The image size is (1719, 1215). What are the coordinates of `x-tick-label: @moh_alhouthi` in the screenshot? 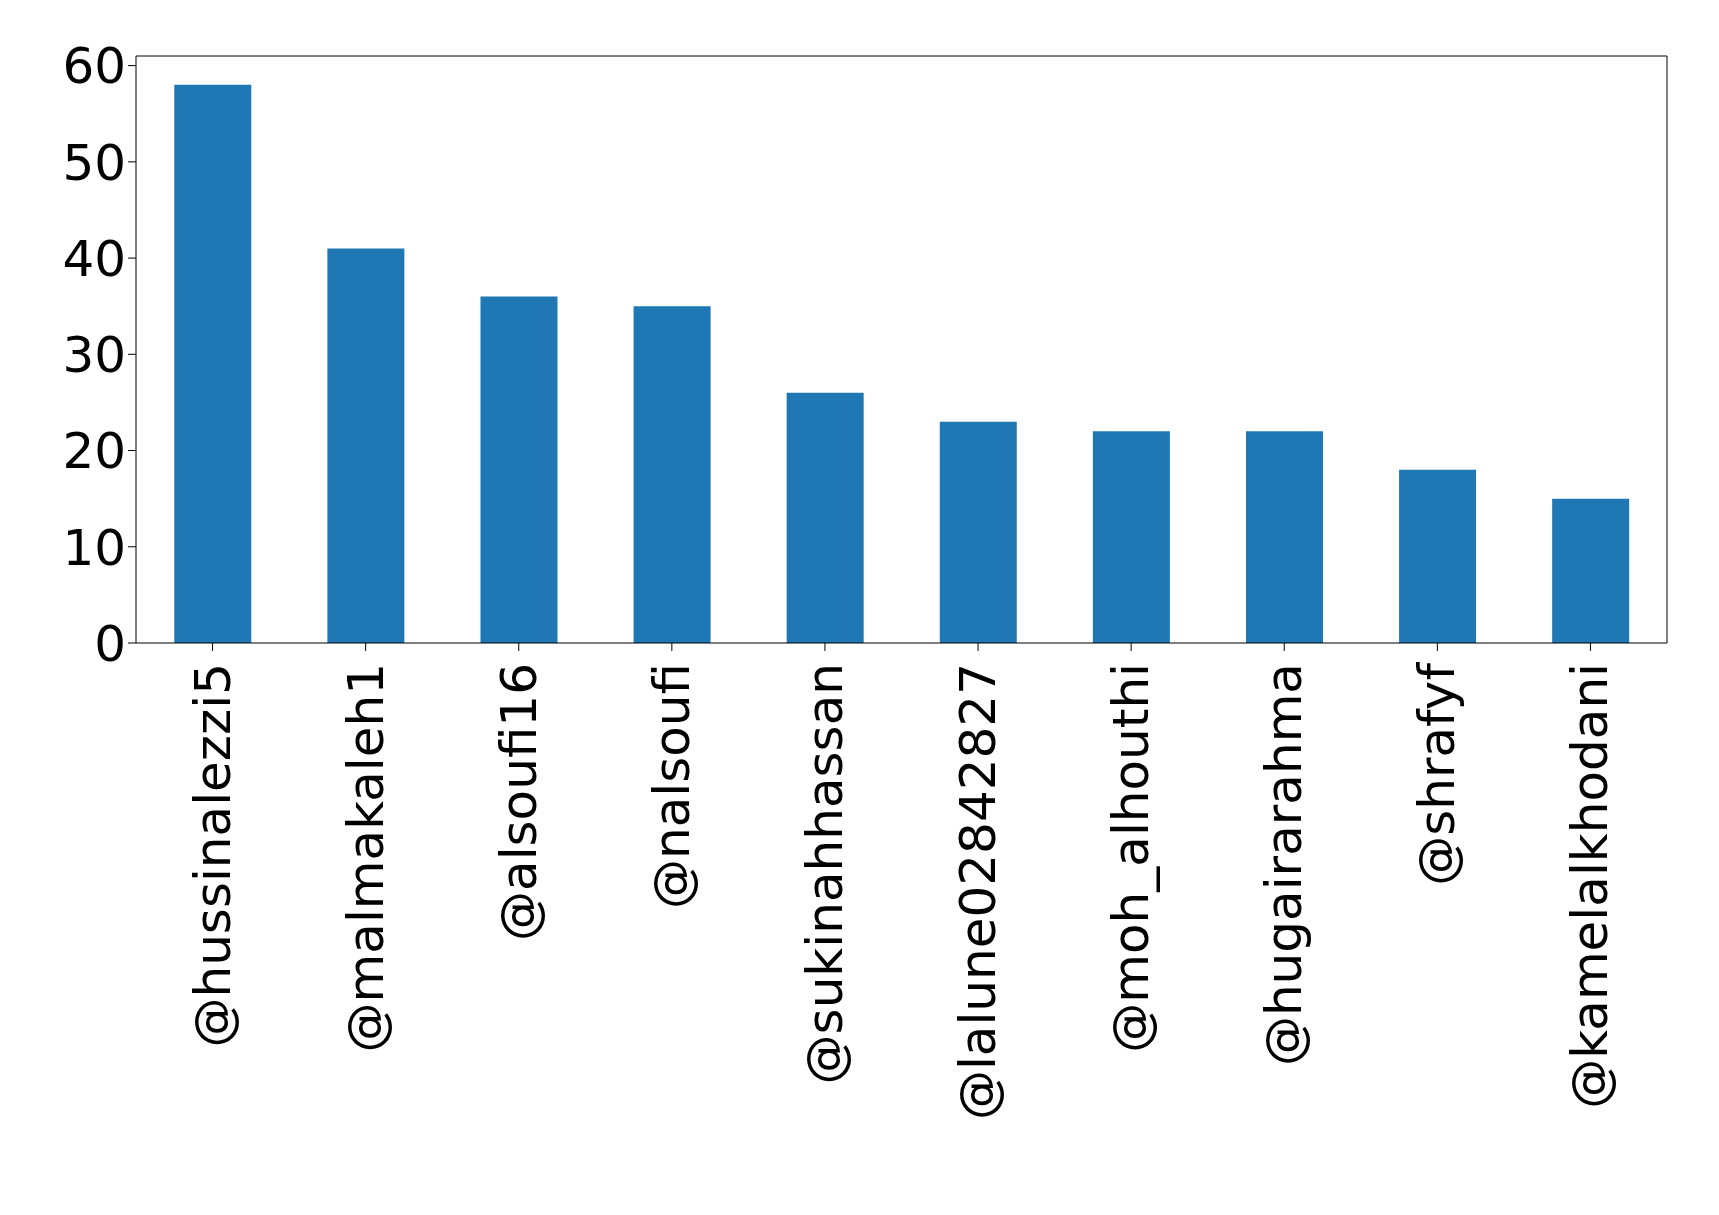 It's located at (1131, 858).